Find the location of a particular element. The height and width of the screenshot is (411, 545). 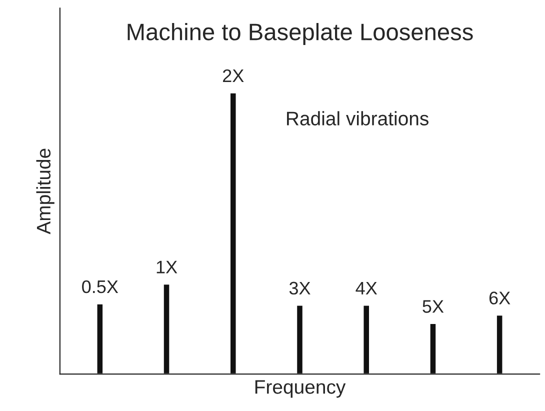

annotation: Radial vibrations is located at coordinates (357, 118).